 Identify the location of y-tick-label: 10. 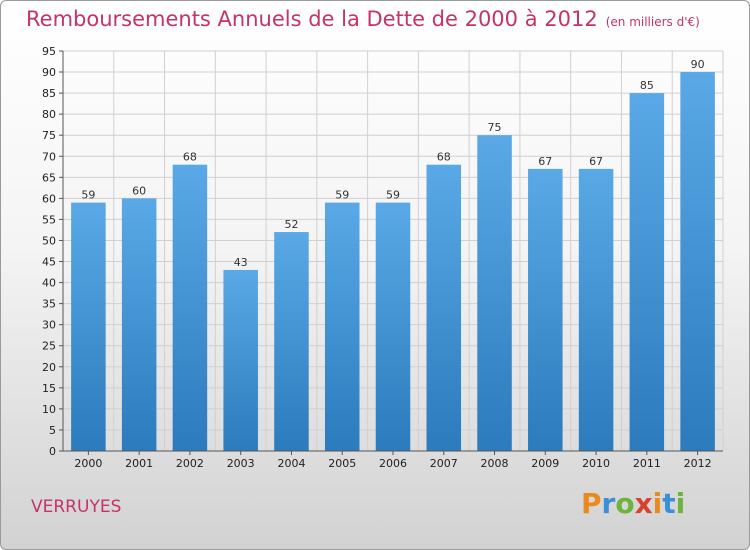
(49, 409).